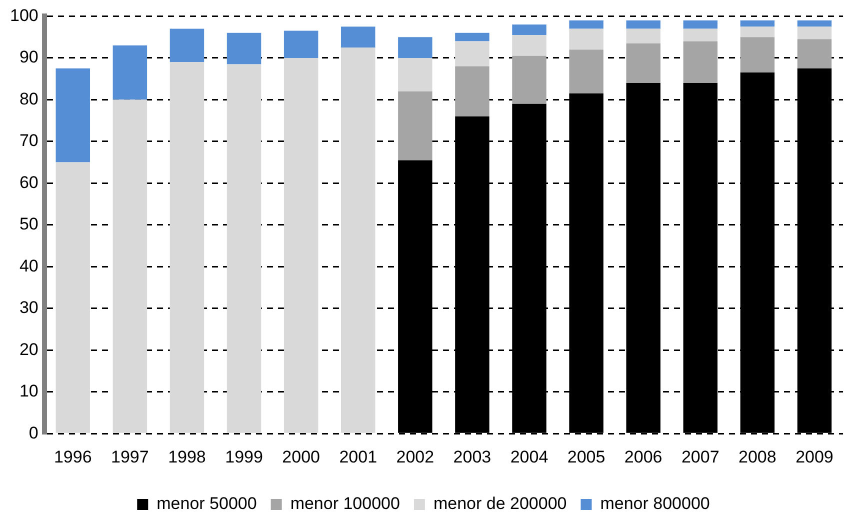 The width and height of the screenshot is (867, 527). I want to click on x-tick-label: 2009, so click(815, 456).